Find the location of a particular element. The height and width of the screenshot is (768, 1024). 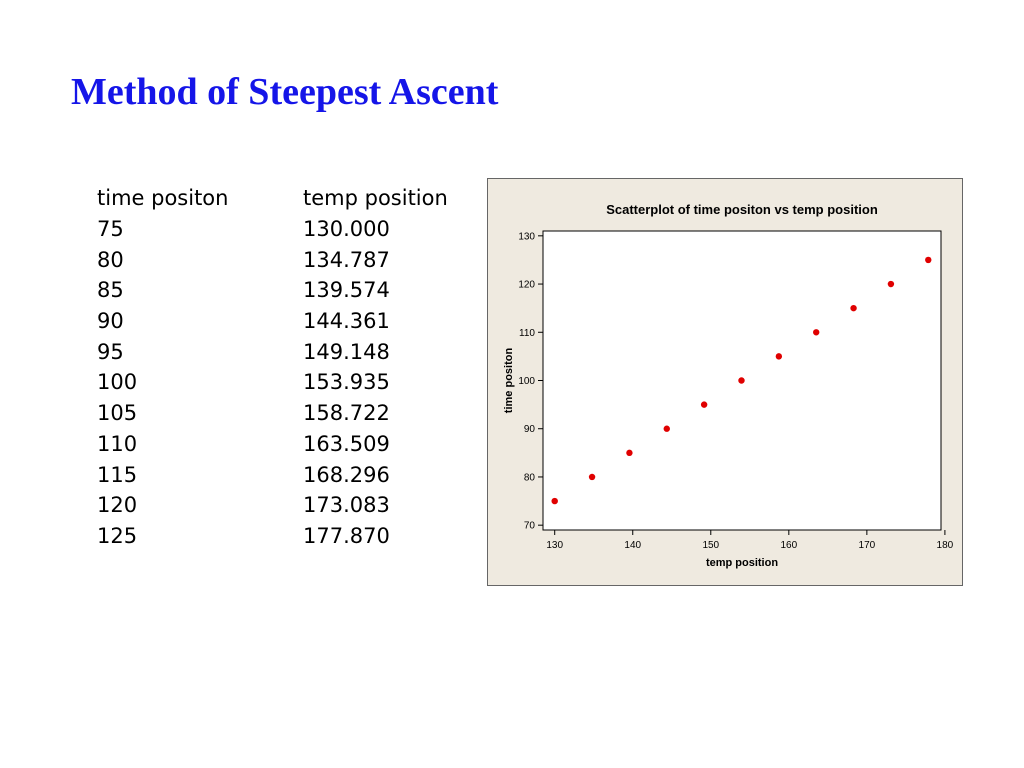

column-header-time: time positon is located at coordinates (163, 198).